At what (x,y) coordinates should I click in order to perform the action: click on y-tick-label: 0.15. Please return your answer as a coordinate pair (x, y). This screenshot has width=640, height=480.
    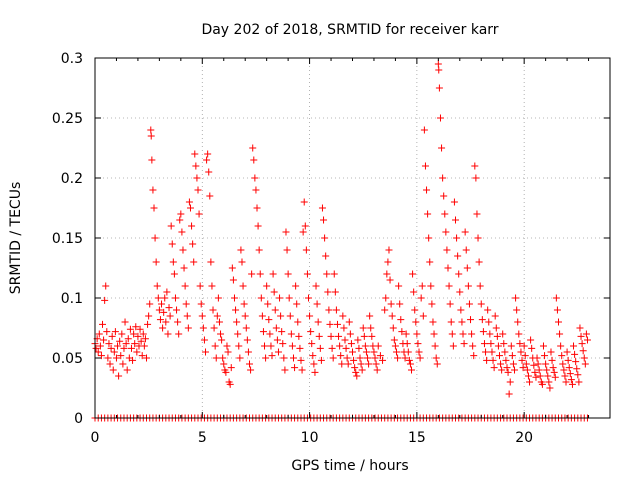
    Looking at the image, I should click on (67, 239).